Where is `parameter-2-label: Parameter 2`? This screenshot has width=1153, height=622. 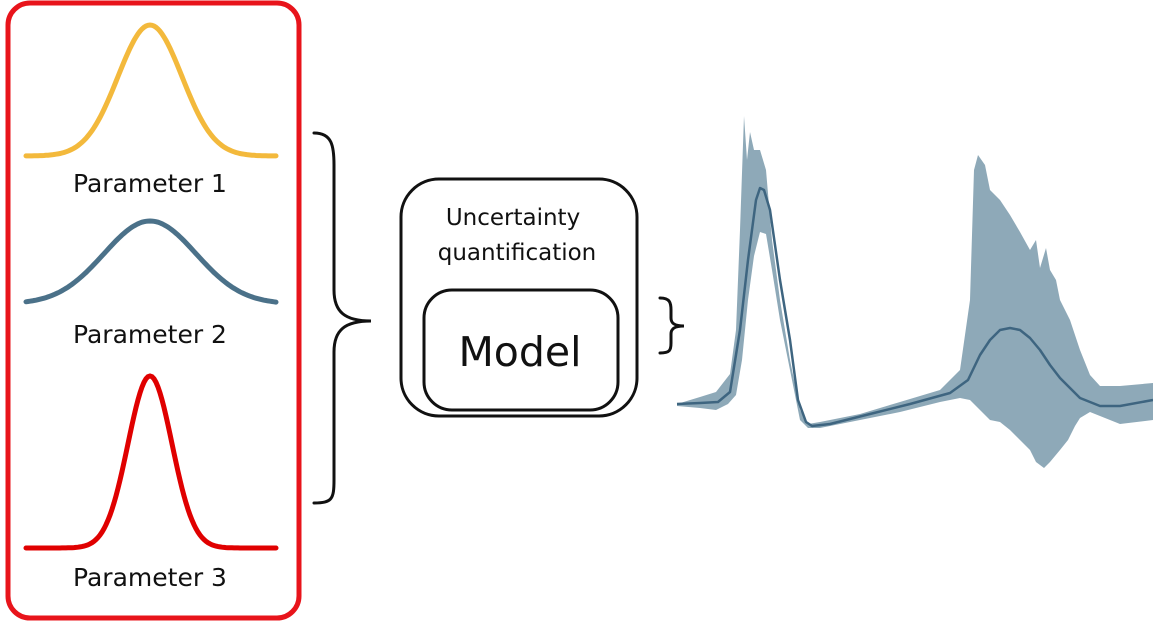 parameter-2-label: Parameter 2 is located at coordinates (150, 334).